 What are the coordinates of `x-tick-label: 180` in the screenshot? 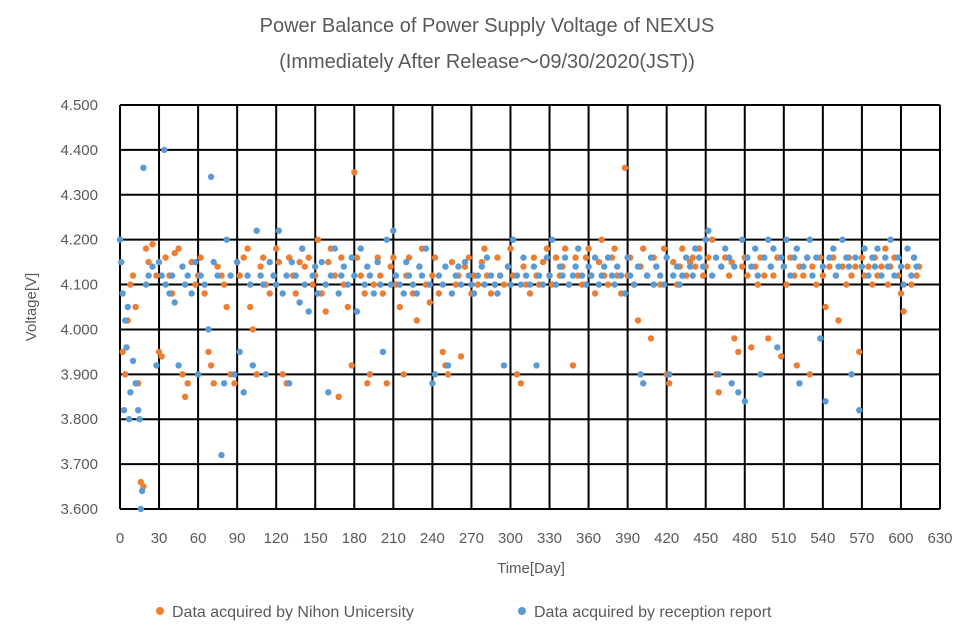 It's located at (354, 538).